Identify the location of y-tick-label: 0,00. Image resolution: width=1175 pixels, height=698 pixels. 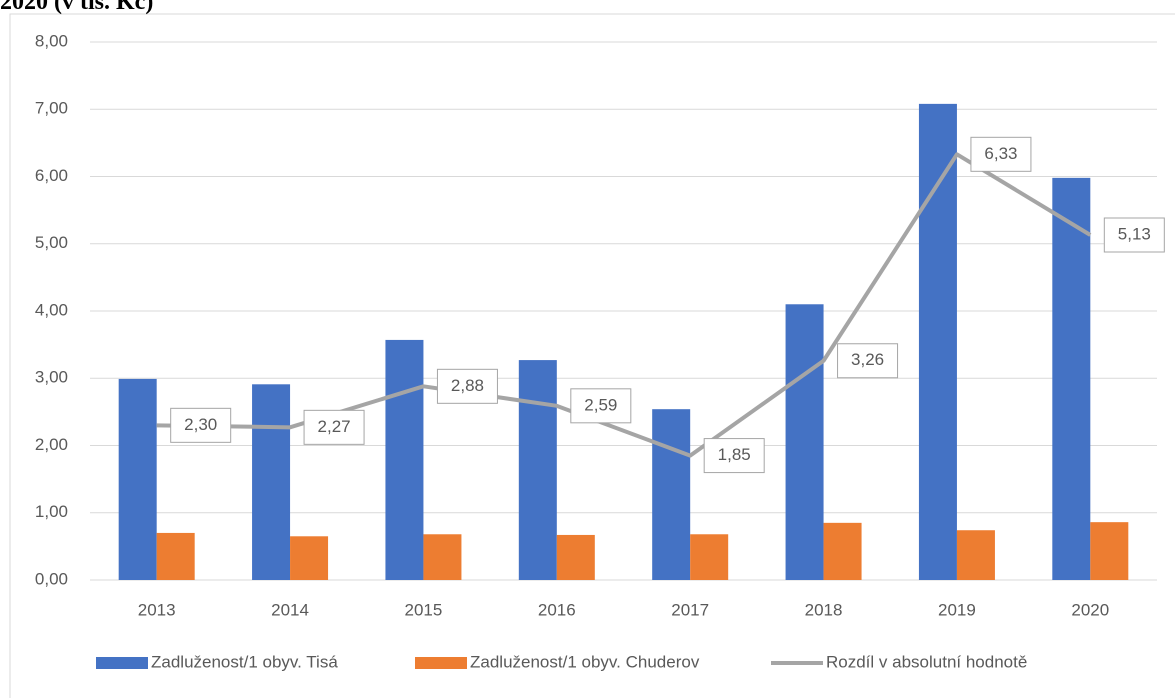
(51, 578).